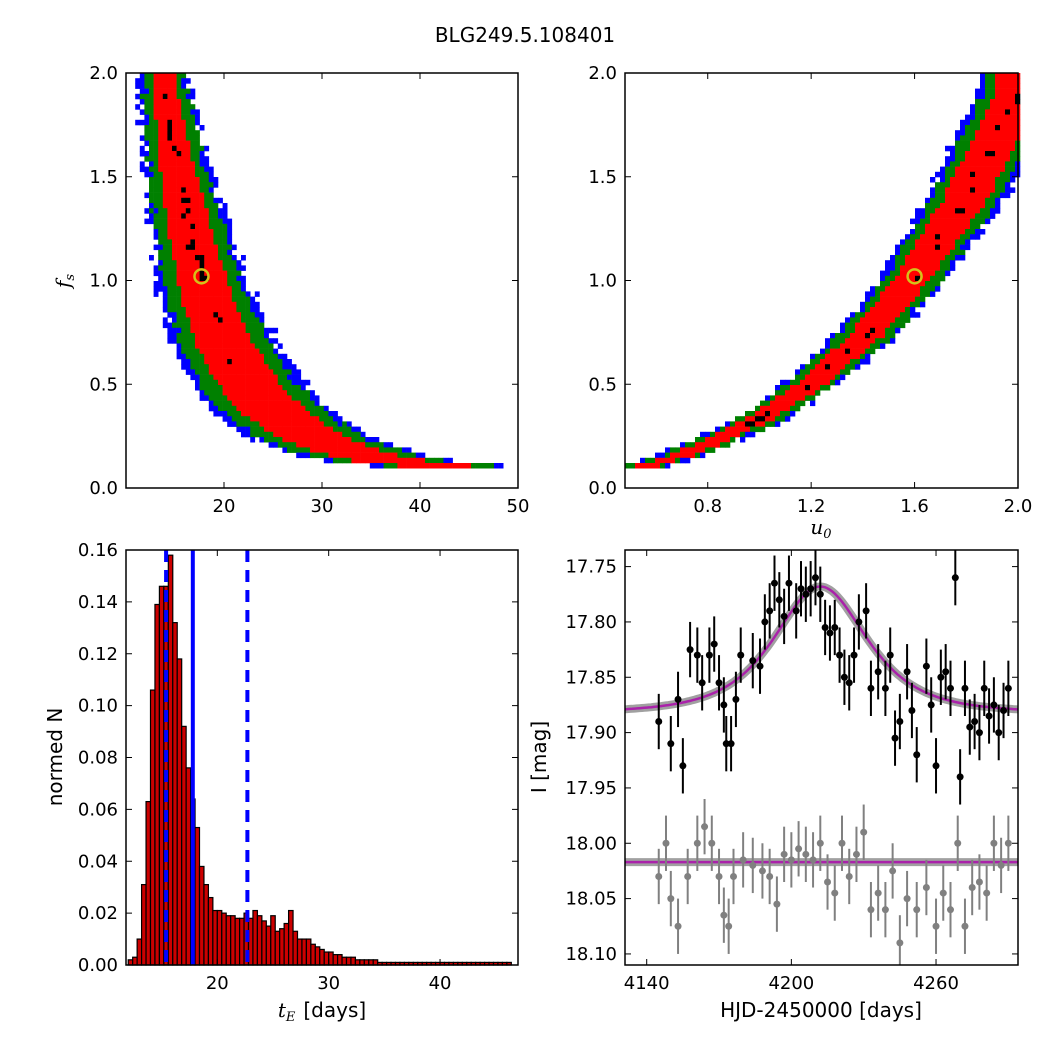  What do you see at coordinates (98, 654) in the screenshot?
I see `y-tick-label: 0.12` at bounding box center [98, 654].